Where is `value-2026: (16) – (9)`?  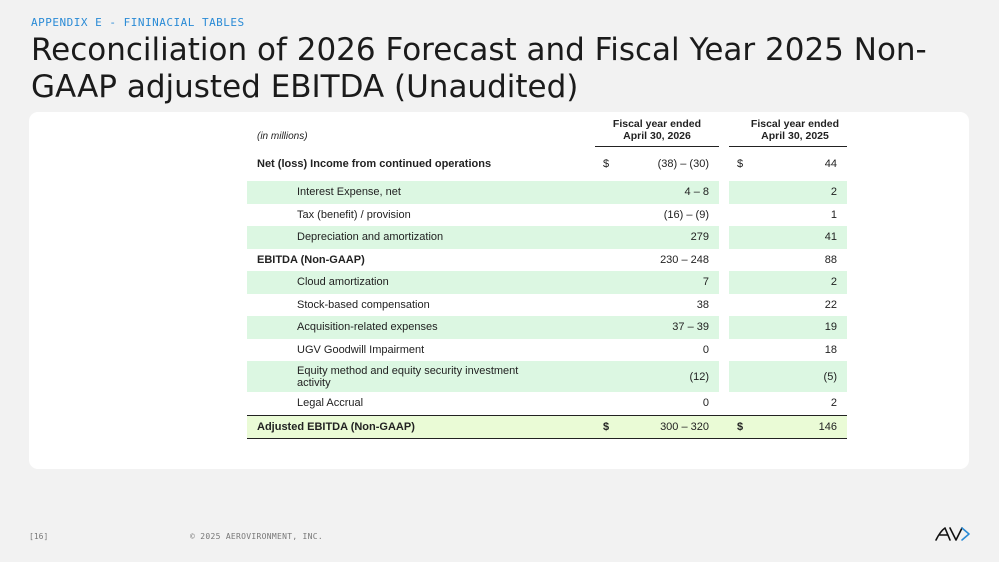
value-2026: (16) – (9) is located at coordinates (686, 214).